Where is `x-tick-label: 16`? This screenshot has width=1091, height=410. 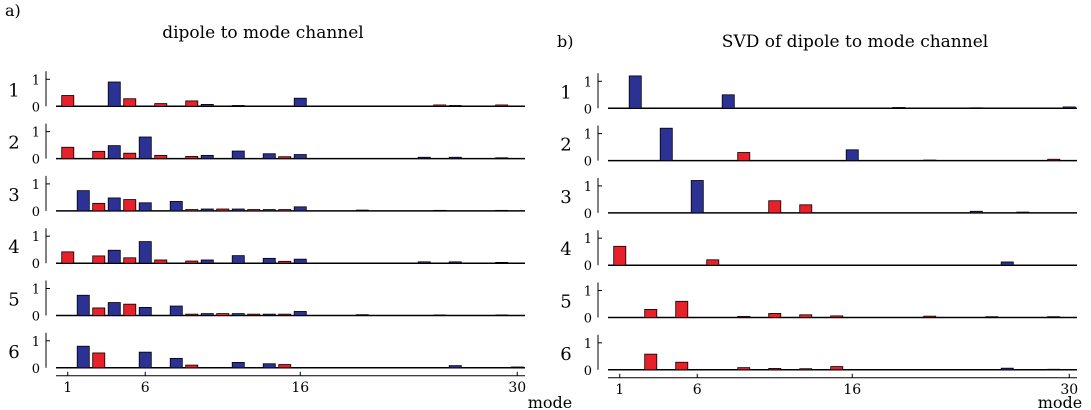
x-tick-label: 16 is located at coordinates (852, 390).